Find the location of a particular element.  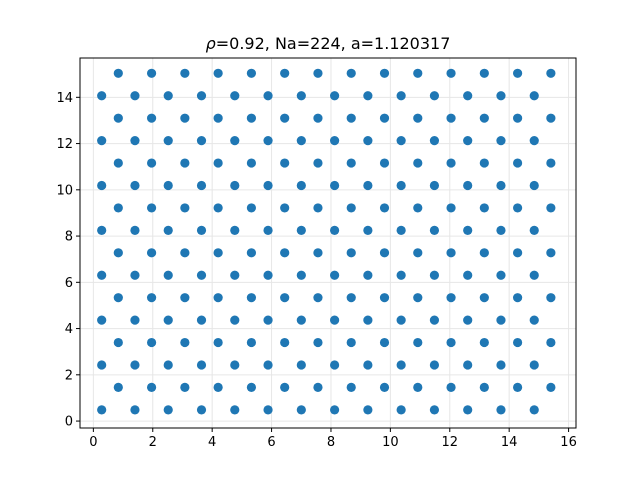

title-symbol: ρ is located at coordinates (211, 43).